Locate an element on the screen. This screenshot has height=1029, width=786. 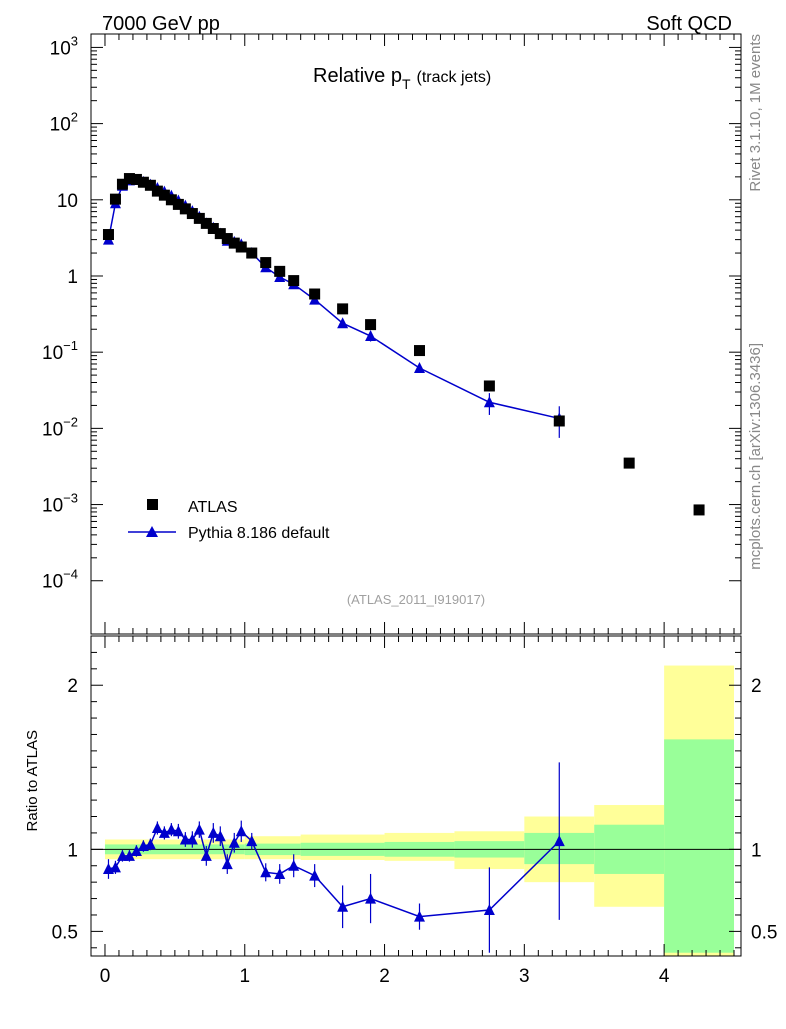
ratio-y-tick-label-left: 0.5 is located at coordinates (65, 932).